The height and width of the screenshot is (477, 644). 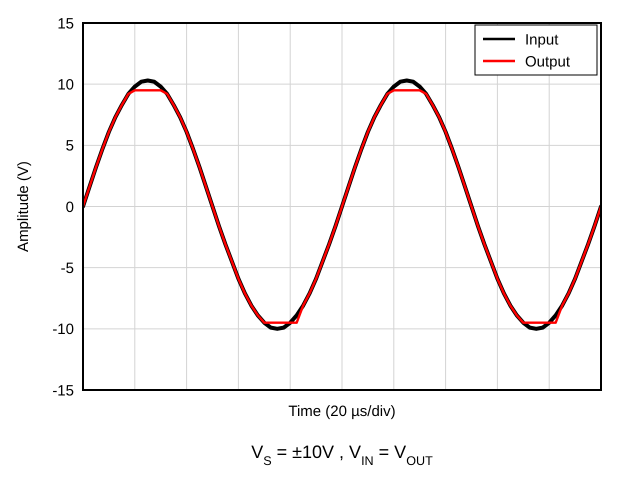 What do you see at coordinates (67, 268) in the screenshot?
I see `y-tick-label: -5` at bounding box center [67, 268].